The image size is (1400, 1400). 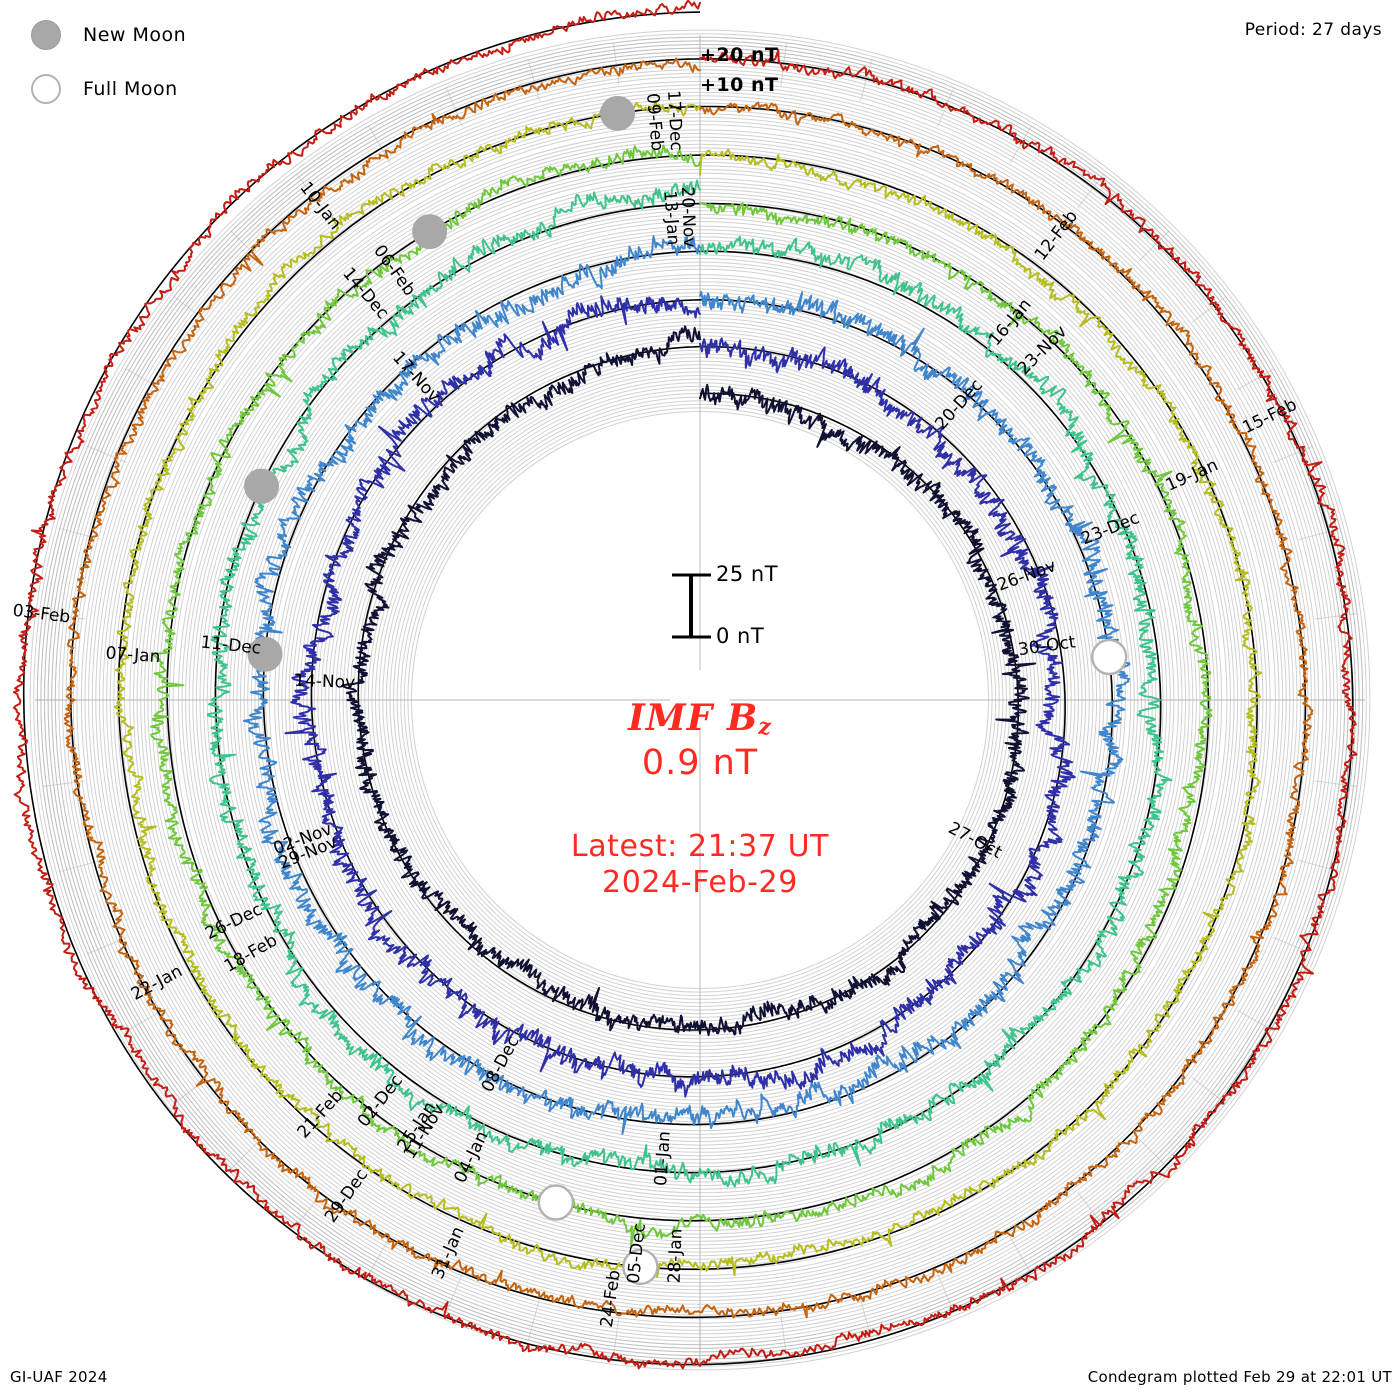 I want to click on amplitude-label-10: +10 nT, so click(x=739, y=85).